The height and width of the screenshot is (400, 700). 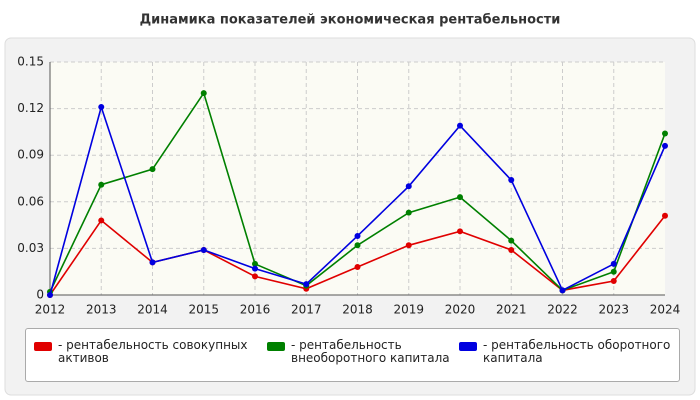 What do you see at coordinates (511, 310) in the screenshot?
I see `x-tick-label: 2021` at bounding box center [511, 310].